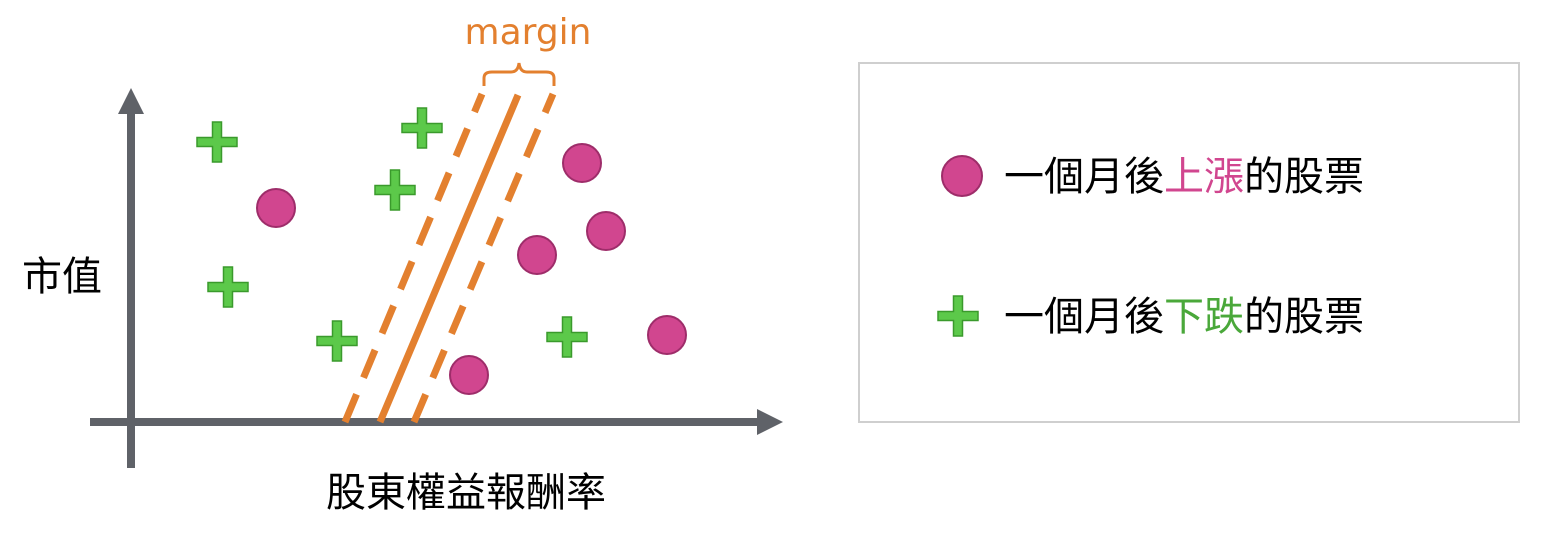 The width and height of the screenshot is (1560, 542). I want to click on legend-up-prefix: 一個月後, so click(1084, 177).